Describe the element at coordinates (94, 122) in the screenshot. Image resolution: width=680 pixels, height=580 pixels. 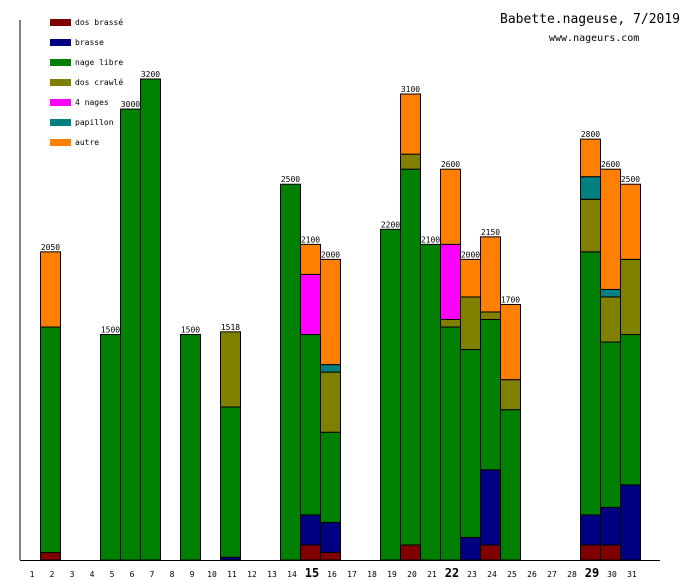
I see `legend-label-papillon: papillon` at that location.